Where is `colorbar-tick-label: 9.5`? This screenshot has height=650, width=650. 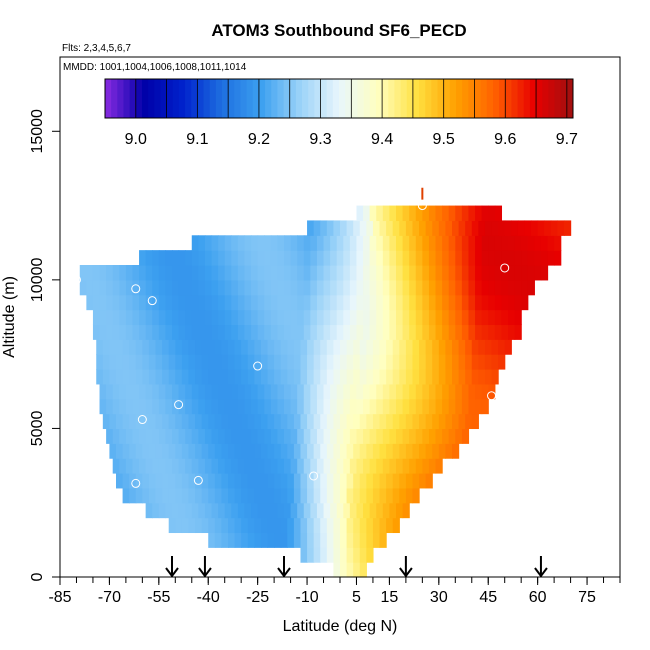 colorbar-tick-label: 9.5 is located at coordinates (444, 139).